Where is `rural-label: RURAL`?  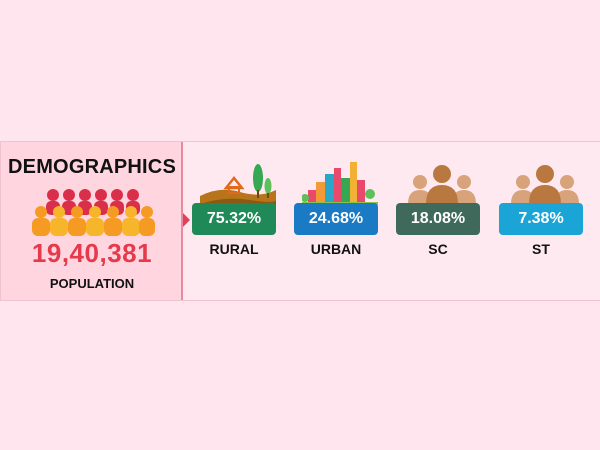 rural-label: RURAL is located at coordinates (234, 249).